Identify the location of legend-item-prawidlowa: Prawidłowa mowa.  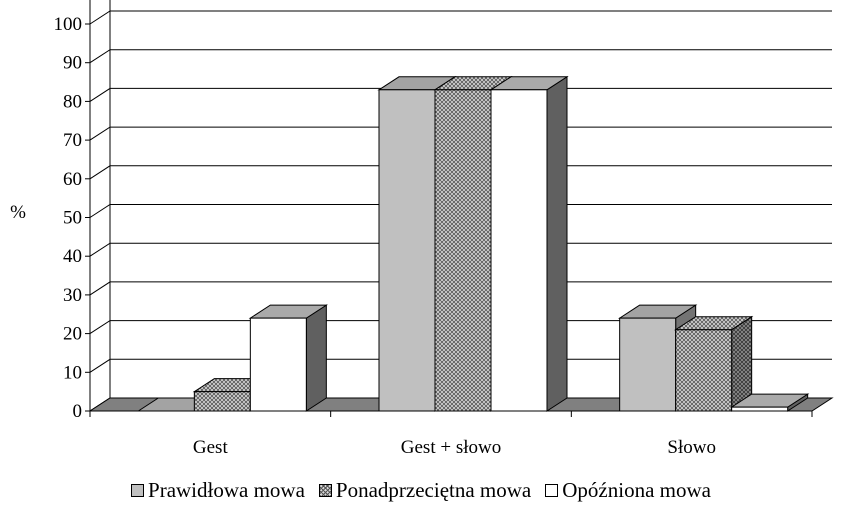
(218, 490).